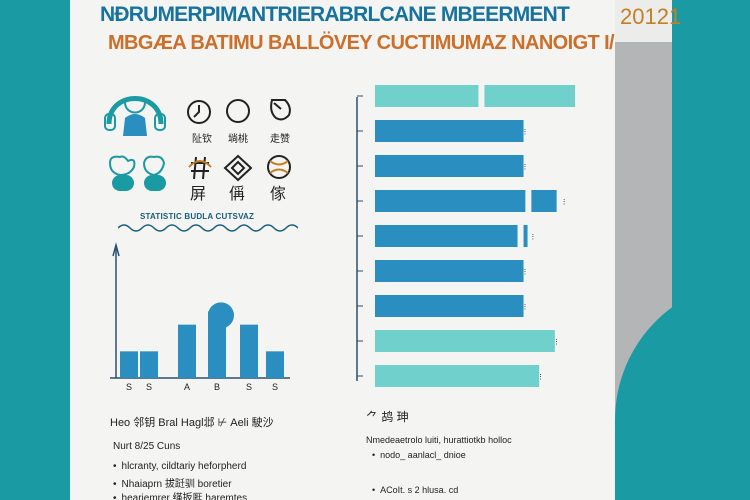 This screenshot has width=750, height=500. What do you see at coordinates (335, 14) in the screenshot?
I see `title-line-1: NÐRUMERPIMANTRIERABRLCANE MBEERMENT` at bounding box center [335, 14].